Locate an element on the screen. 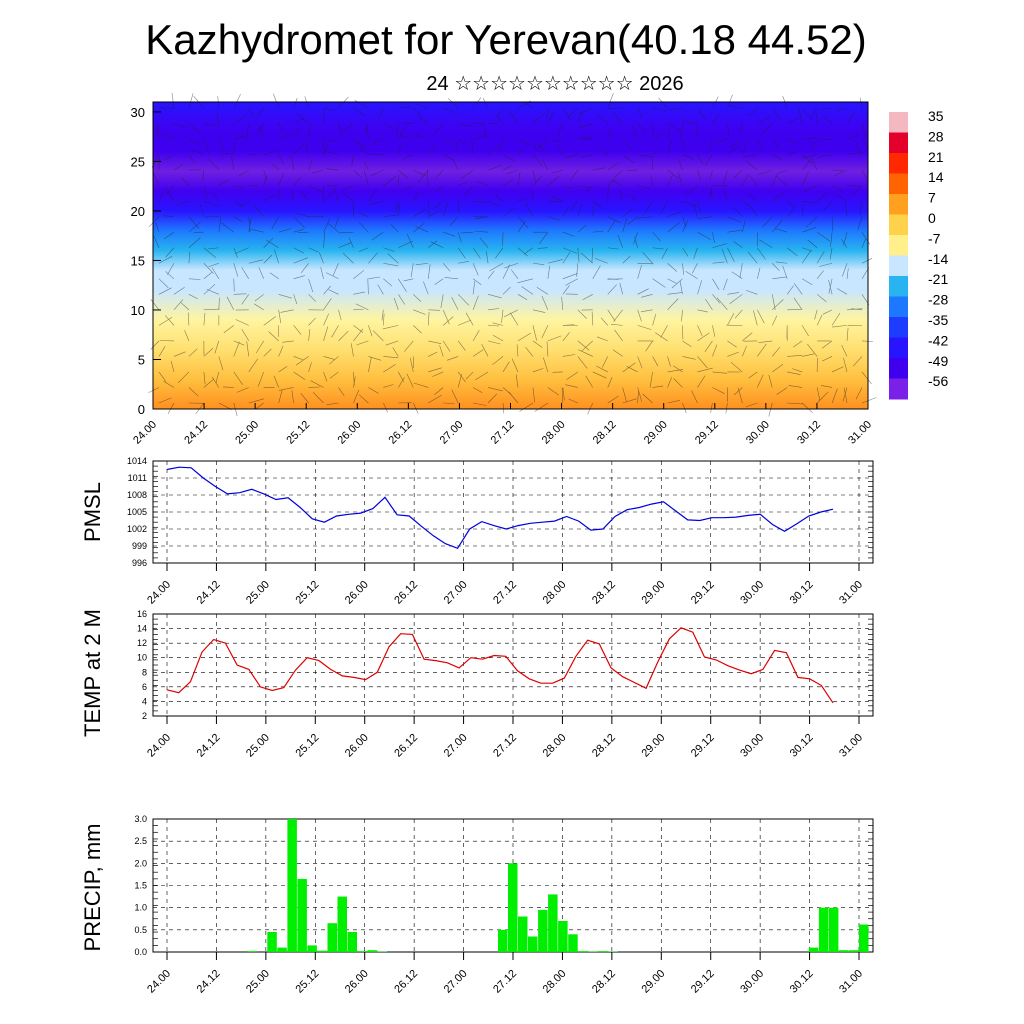 The width and height of the screenshot is (1024, 1024). pmsl-panel-x-tick: 24.12 is located at coordinates (209, 593).